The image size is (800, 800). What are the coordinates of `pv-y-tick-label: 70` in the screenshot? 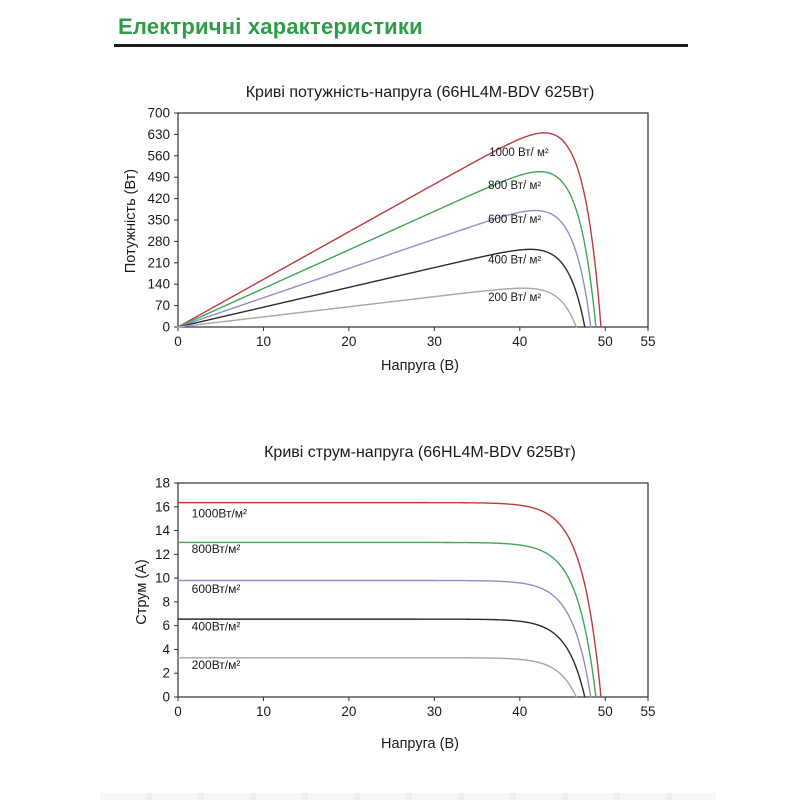 It's located at (162, 305).